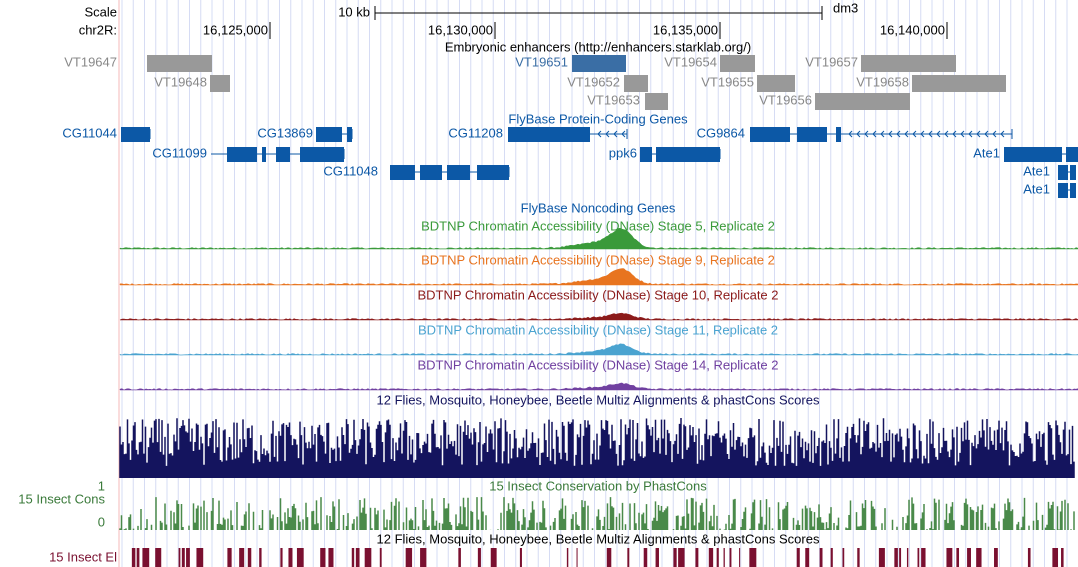  Describe the element at coordinates (89, 132) in the screenshot. I see `gene-label: CG11044` at that location.